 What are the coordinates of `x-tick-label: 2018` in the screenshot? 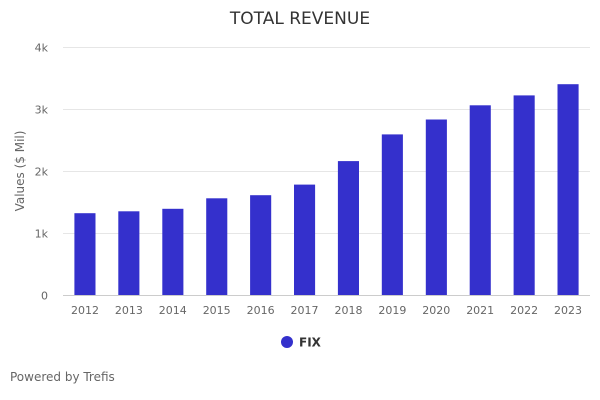 It's located at (349, 310).